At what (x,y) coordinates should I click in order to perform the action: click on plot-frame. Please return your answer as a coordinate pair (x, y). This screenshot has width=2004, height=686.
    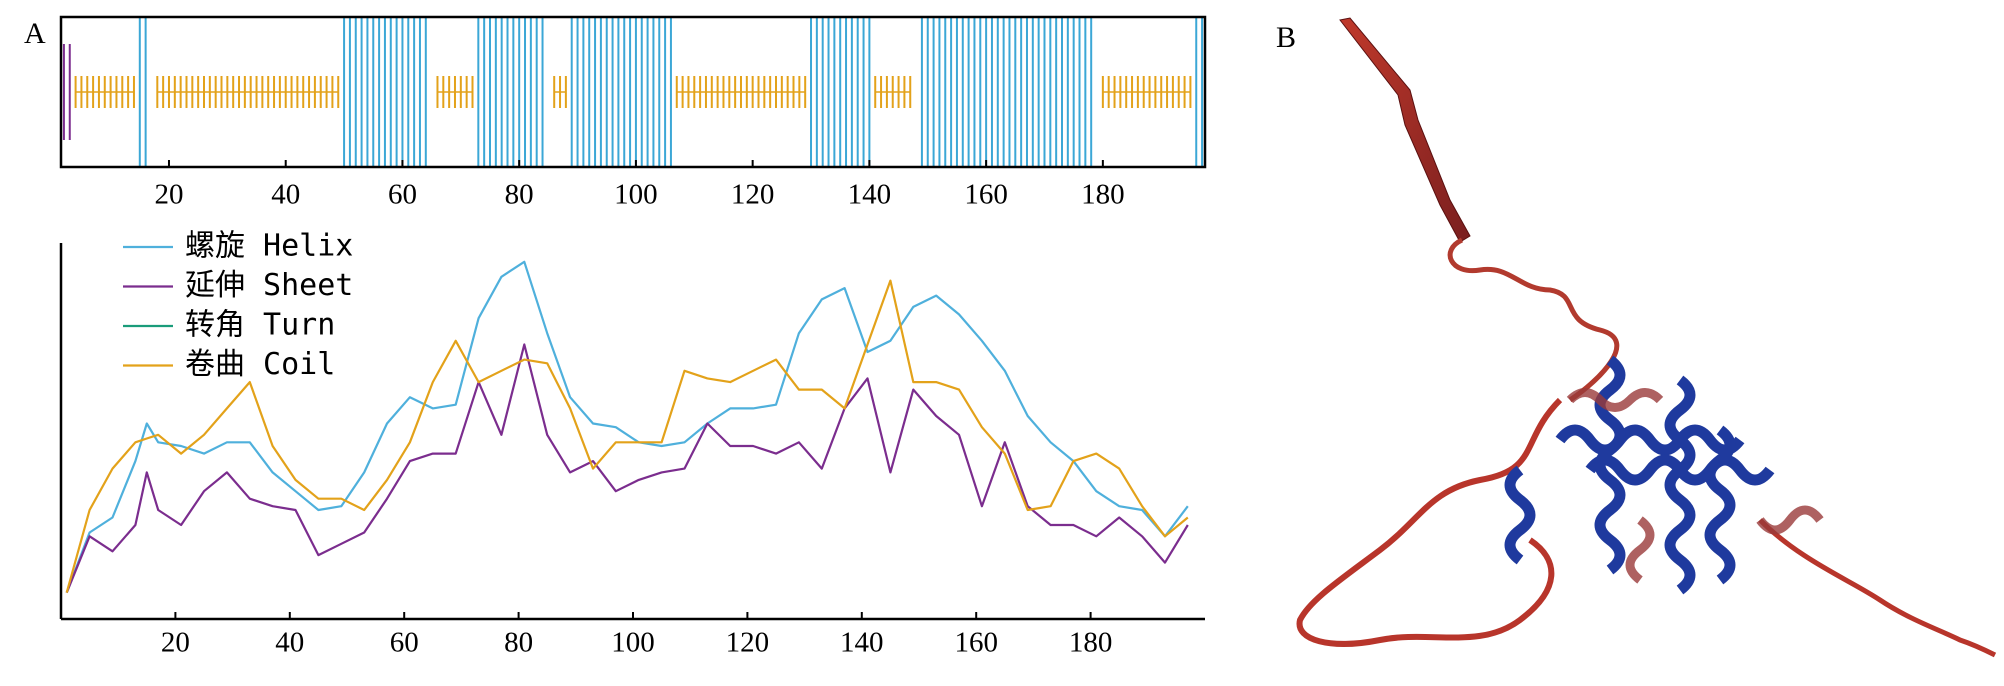
    Looking at the image, I should click on (633, 92).